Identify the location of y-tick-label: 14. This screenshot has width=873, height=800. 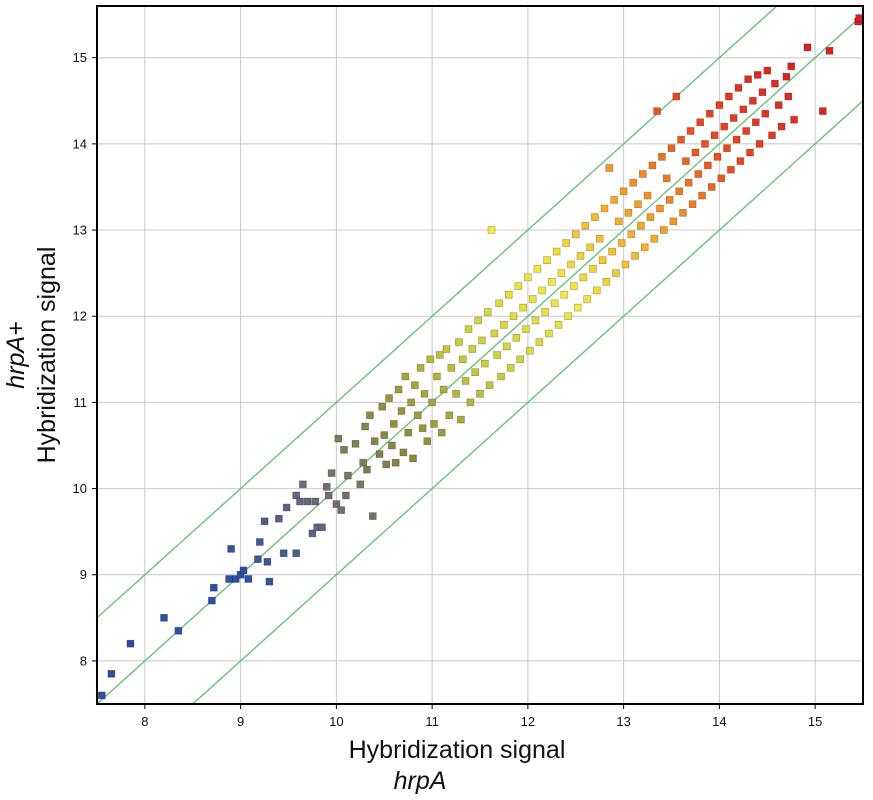
(80, 143).